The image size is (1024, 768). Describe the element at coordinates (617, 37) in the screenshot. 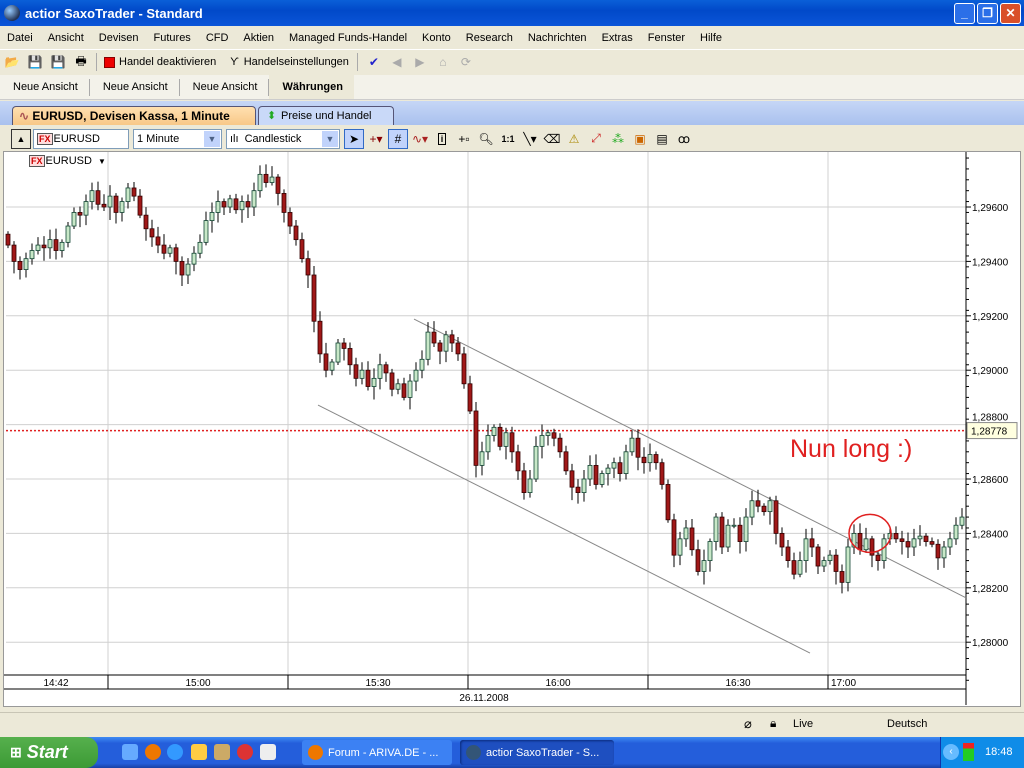

I see `menu-extras: Extras` at that location.